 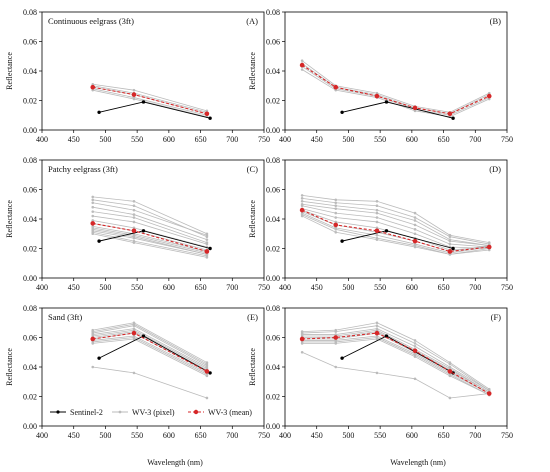 What do you see at coordinates (496, 21) in the screenshot?
I see `panel-letter: (B)` at bounding box center [496, 21].